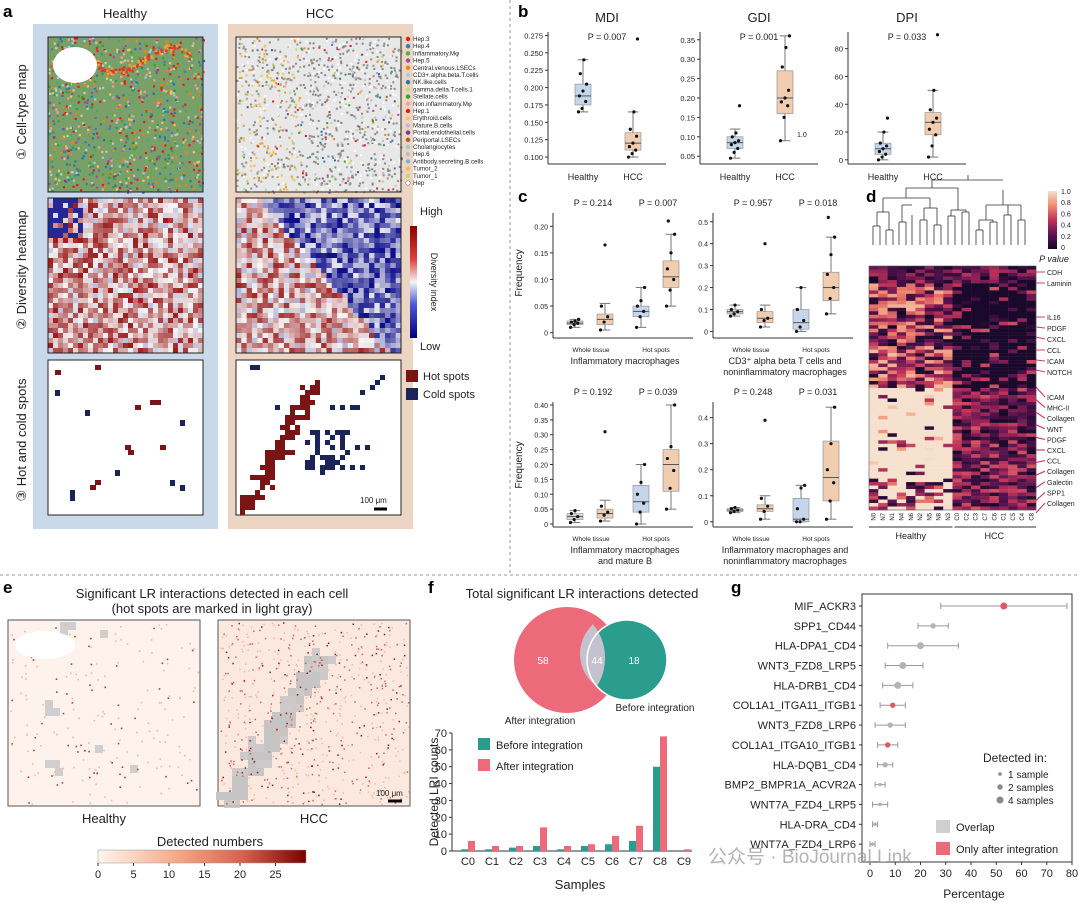  I want to click on cold-spot-cell, so click(347, 452).